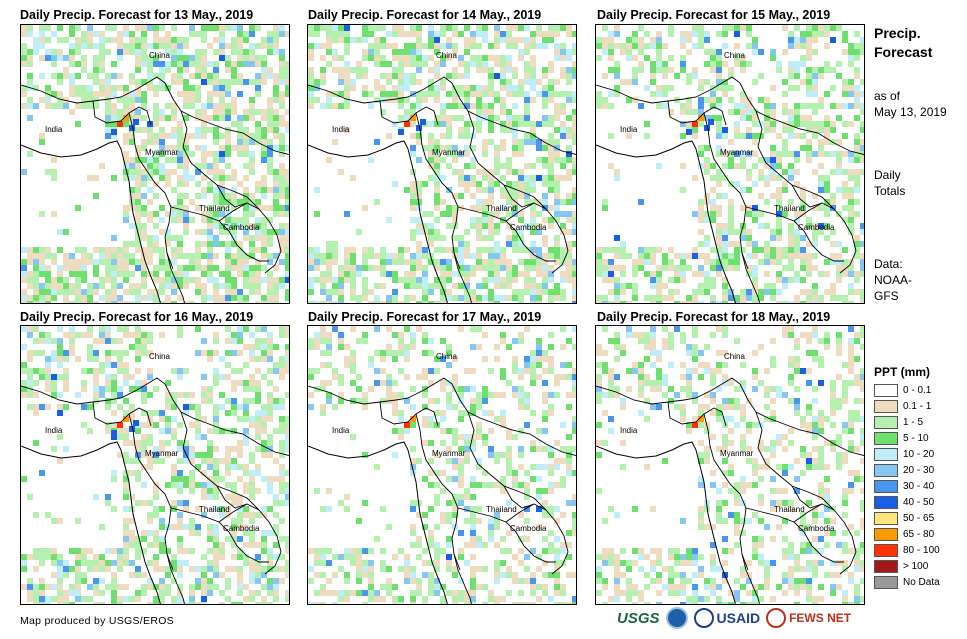  Describe the element at coordinates (888, 264) in the screenshot. I see `data-line1: Data:` at that location.